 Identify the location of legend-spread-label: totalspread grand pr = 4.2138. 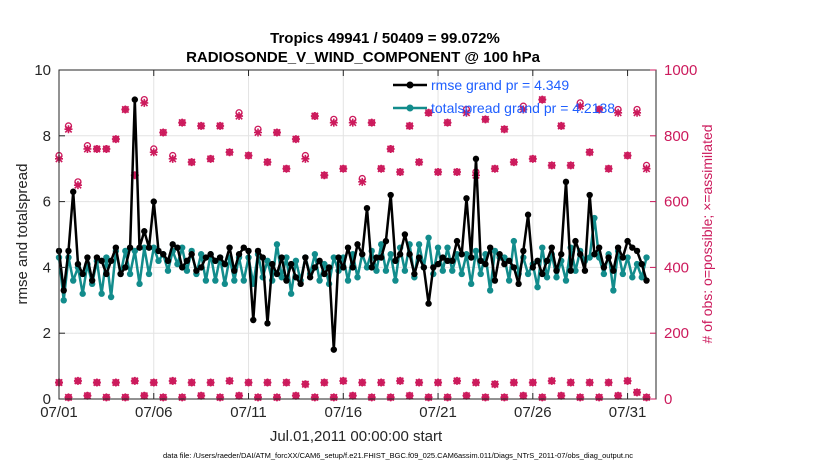
(523, 108).